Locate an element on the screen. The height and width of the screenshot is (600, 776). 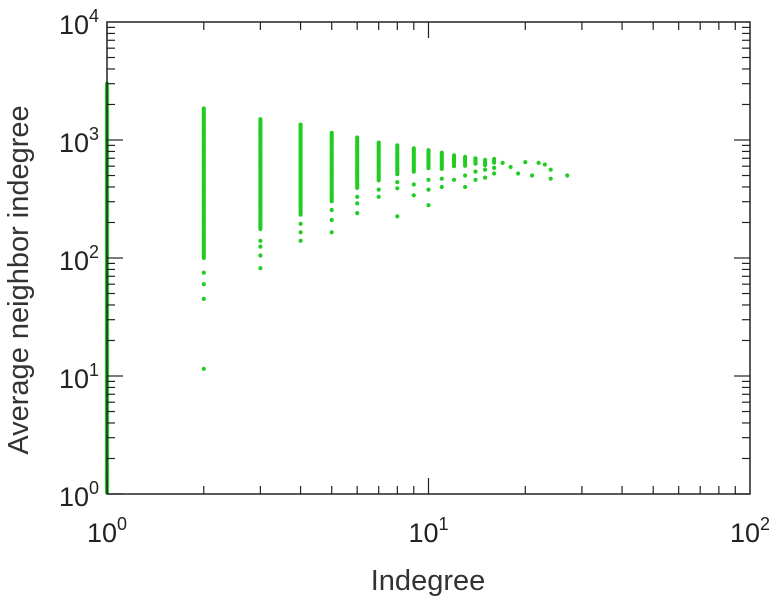
x-axis-label: Indegree is located at coordinates (428, 581).